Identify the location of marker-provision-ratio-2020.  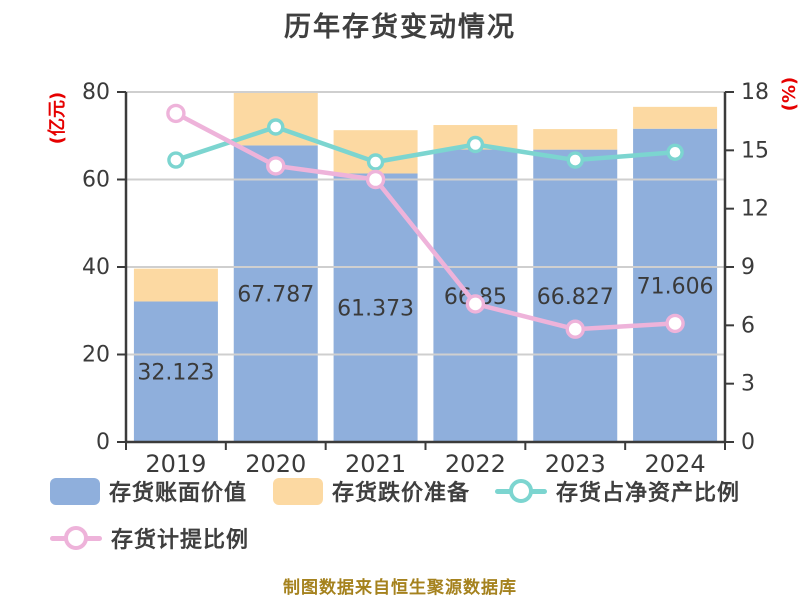
(276, 166).